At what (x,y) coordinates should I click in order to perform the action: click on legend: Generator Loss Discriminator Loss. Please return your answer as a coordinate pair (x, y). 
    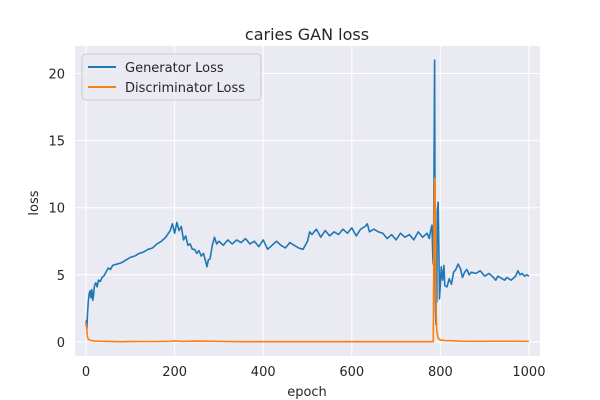
    Looking at the image, I should click on (171, 77).